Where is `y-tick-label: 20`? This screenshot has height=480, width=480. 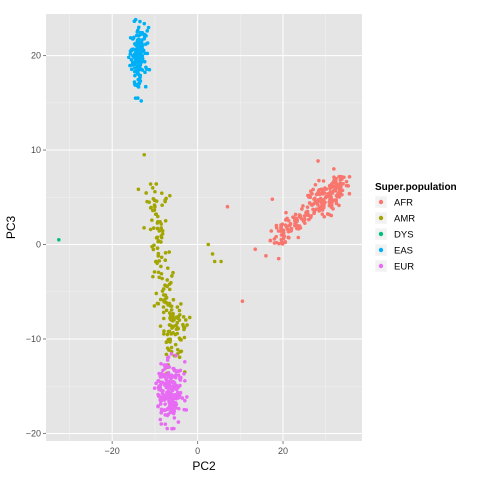 y-tick-label: 20 is located at coordinates (36, 56).